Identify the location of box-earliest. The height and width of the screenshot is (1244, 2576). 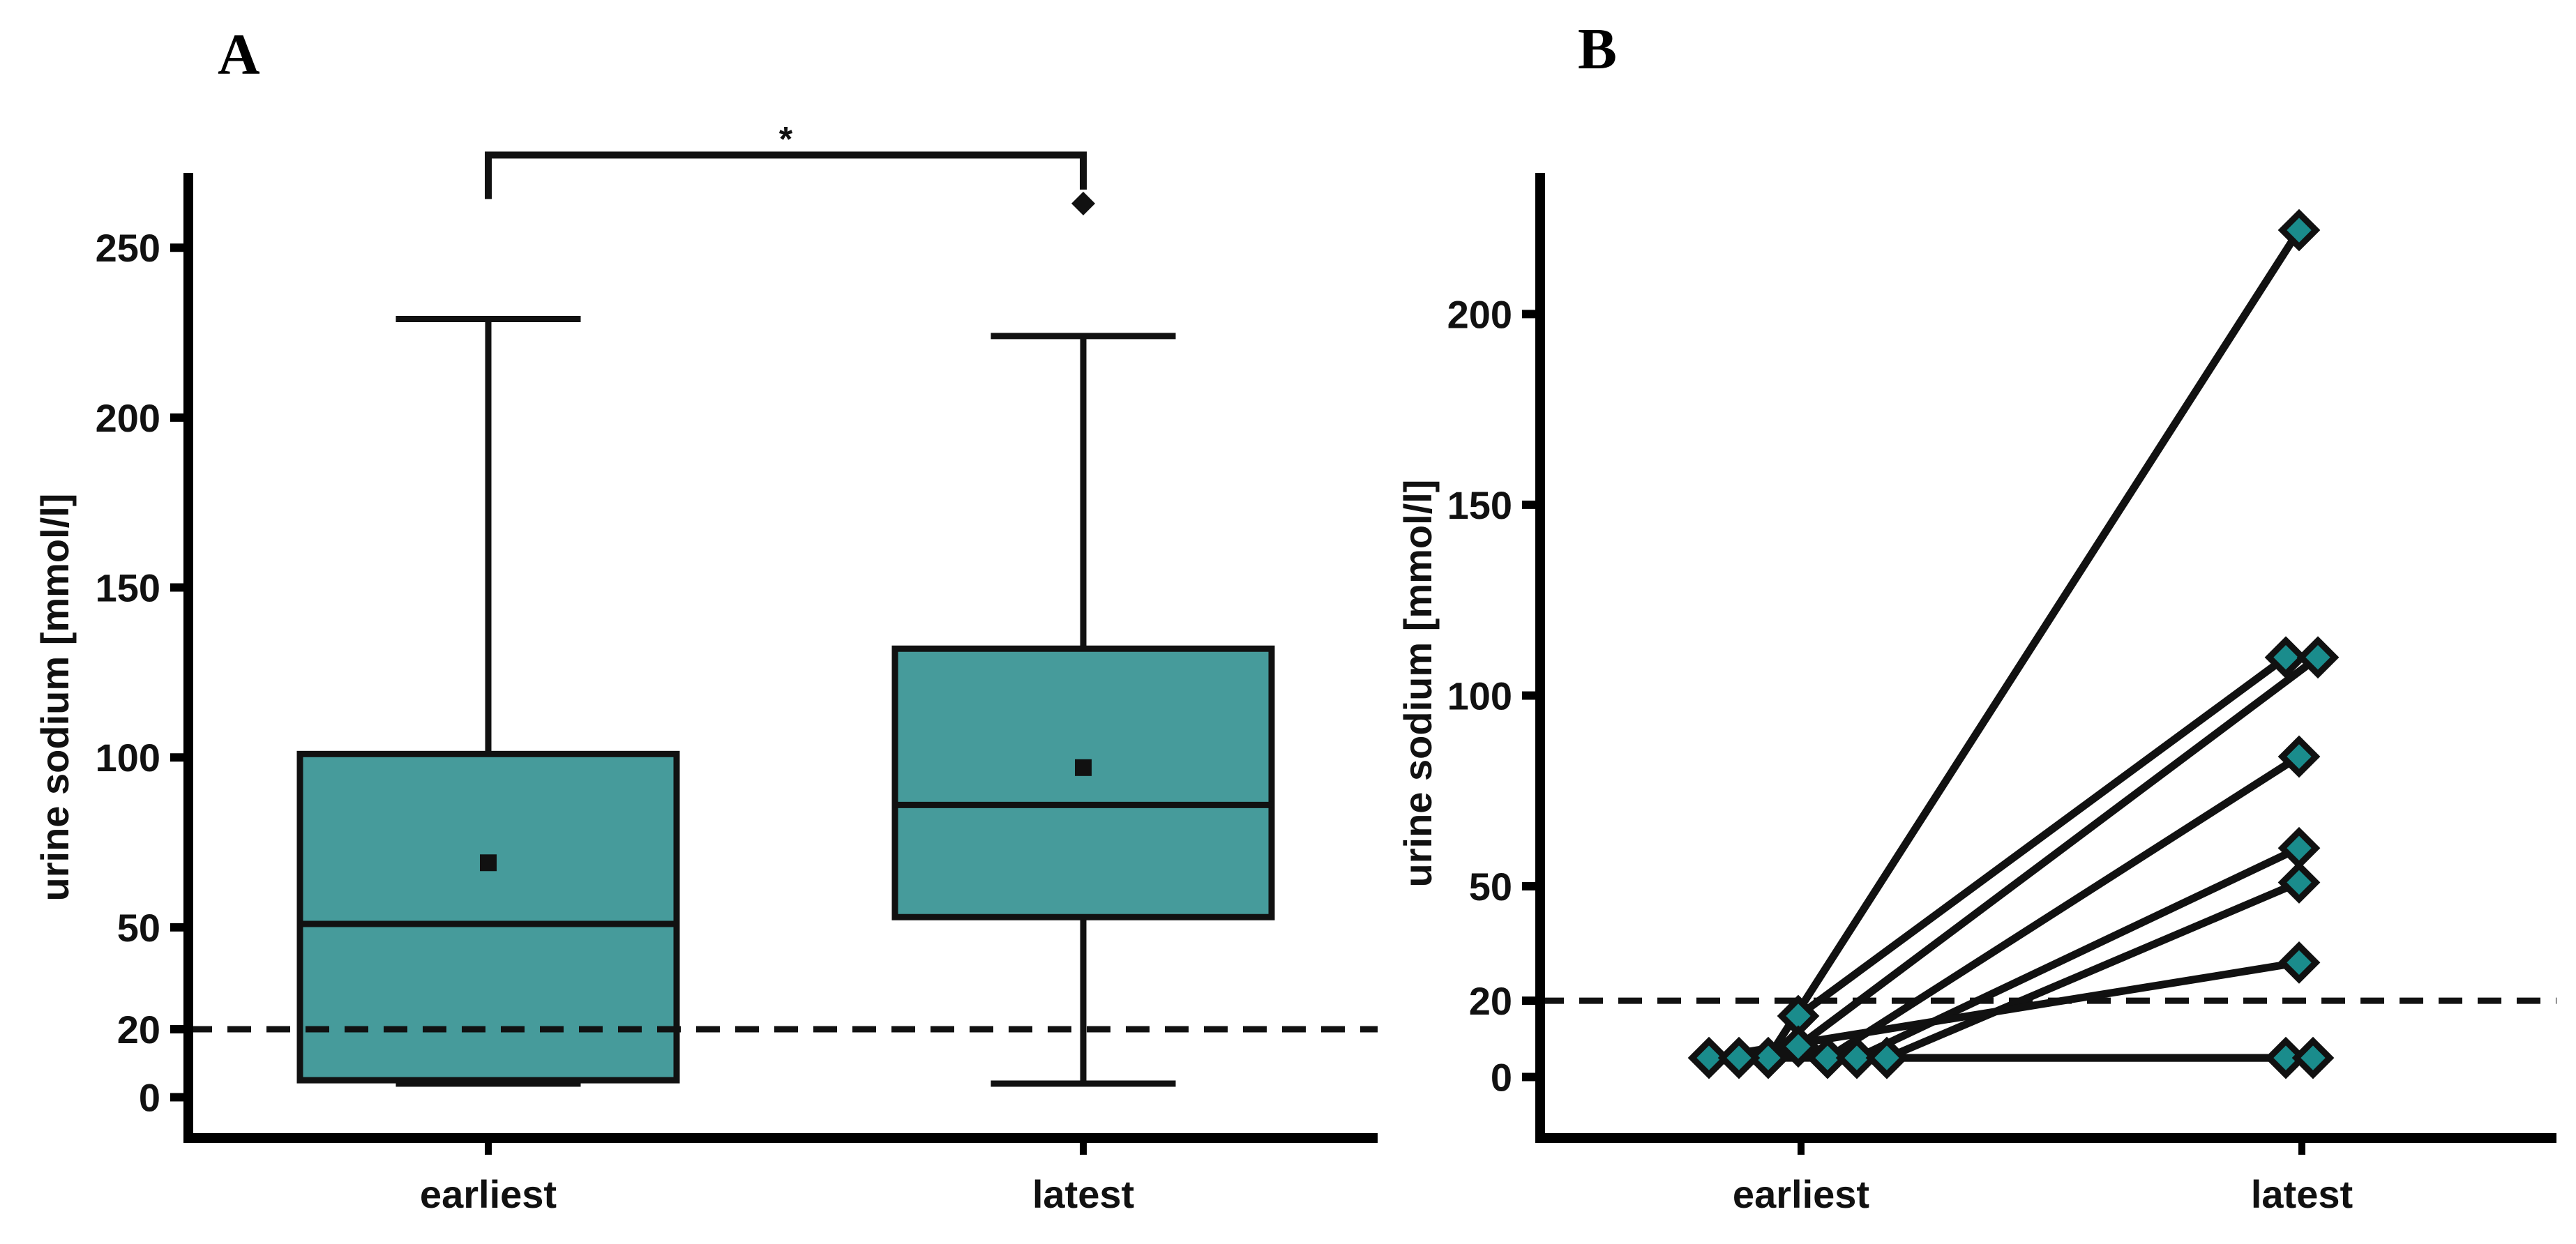
(488, 702).